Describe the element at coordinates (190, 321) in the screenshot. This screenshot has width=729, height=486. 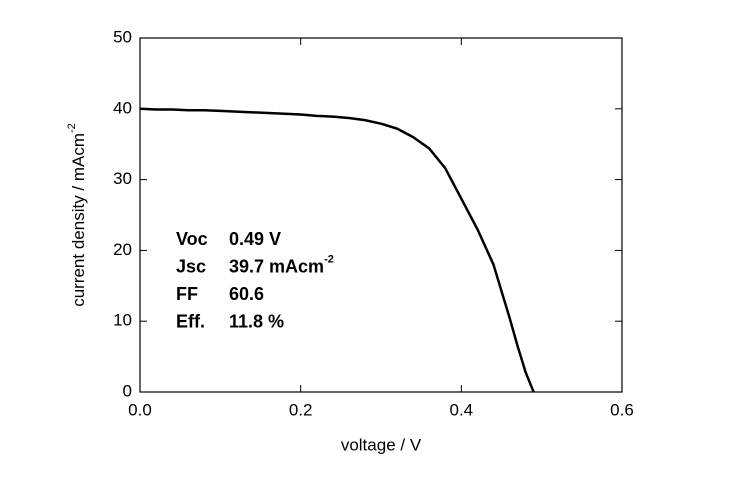
I see `annotation-label: Eff.` at that location.